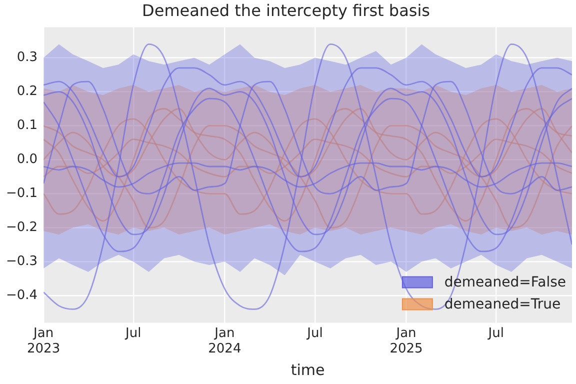  What do you see at coordinates (225, 341) in the screenshot?
I see `x-tick-label: Jan 2024` at bounding box center [225, 341].